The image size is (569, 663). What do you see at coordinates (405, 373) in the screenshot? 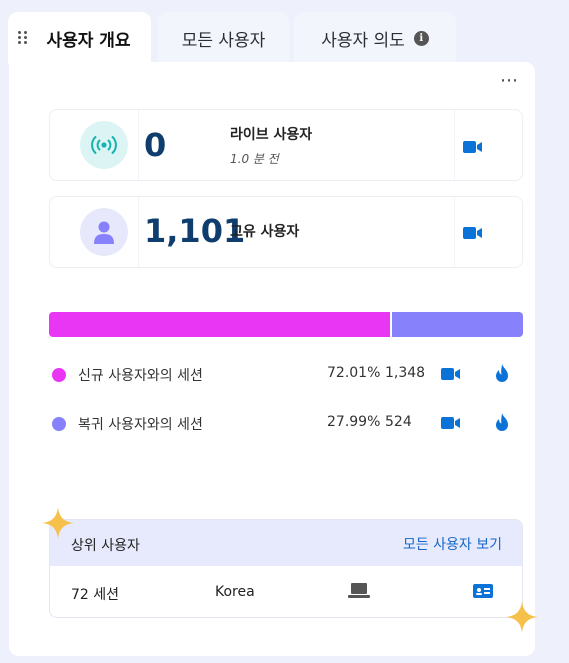
I see `session-count: 1,348` at bounding box center [405, 373].